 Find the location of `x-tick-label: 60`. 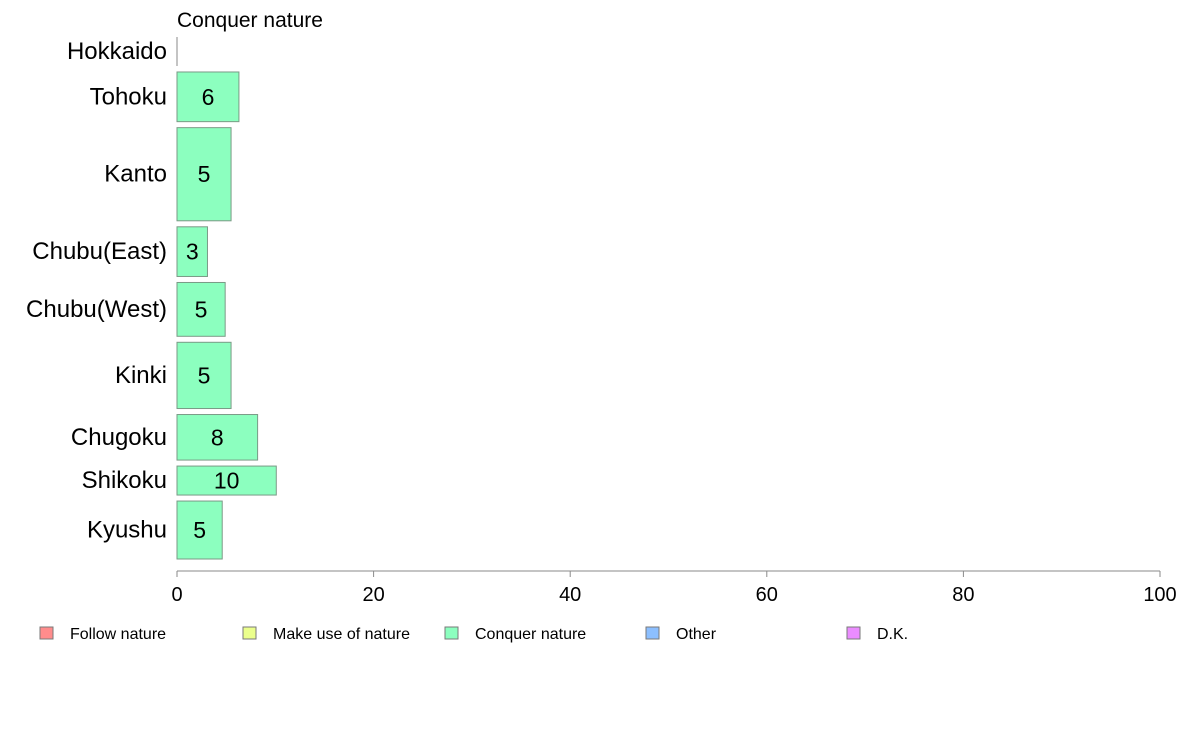

x-tick-label: 60 is located at coordinates (767, 595).